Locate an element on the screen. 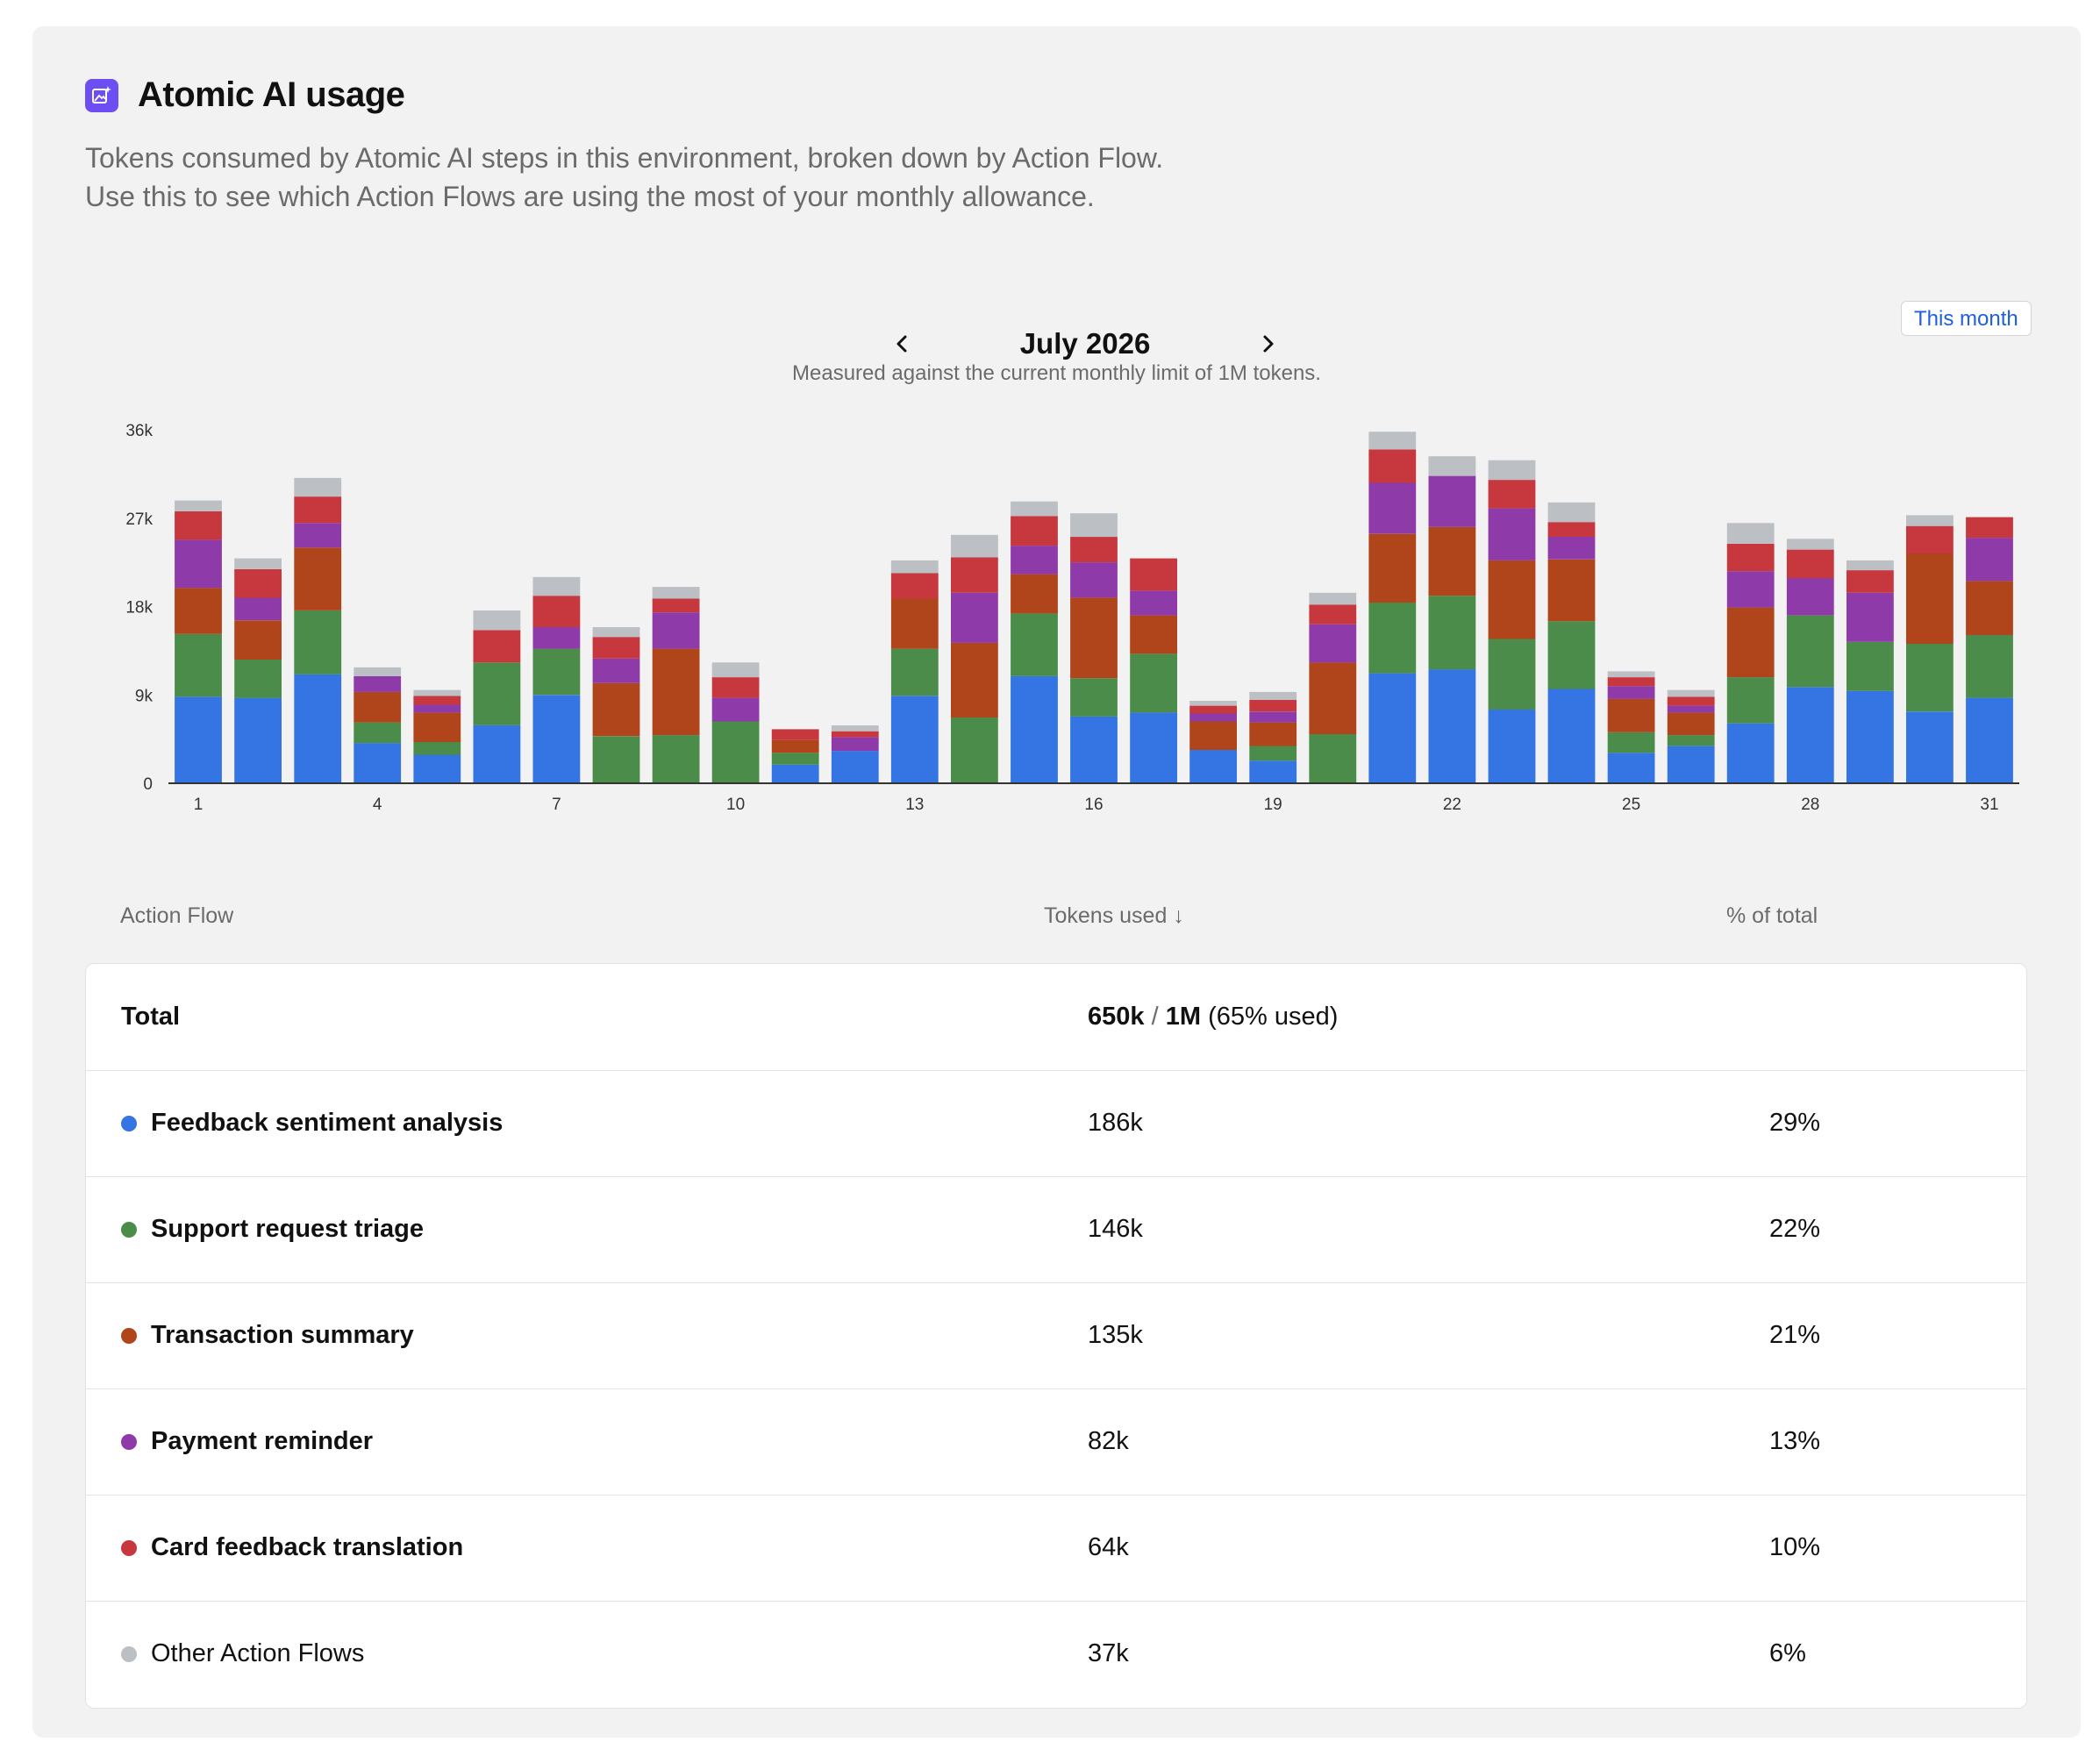 This screenshot has height=1756, width=2100. column-header-tokens: Tokens used ↓ is located at coordinates (1114, 915).